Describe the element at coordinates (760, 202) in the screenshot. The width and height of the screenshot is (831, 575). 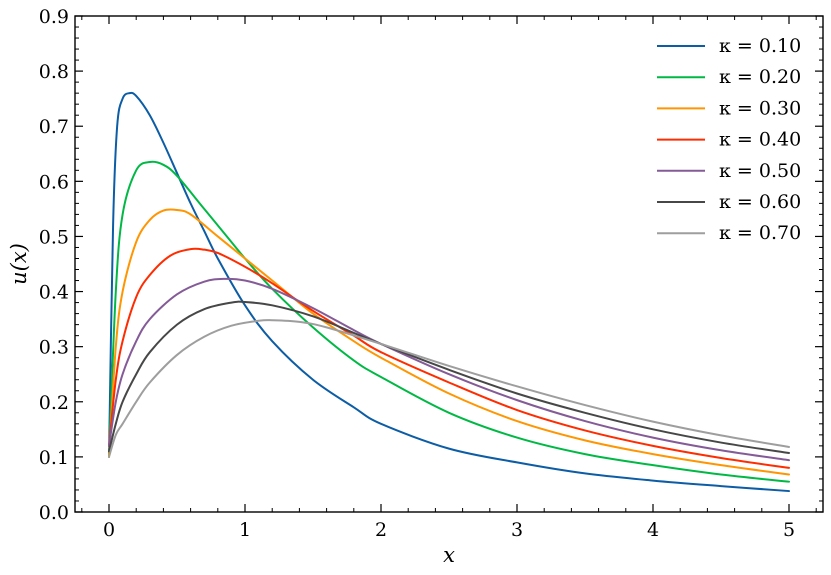
I see `legend-label: κ = 0.60` at that location.